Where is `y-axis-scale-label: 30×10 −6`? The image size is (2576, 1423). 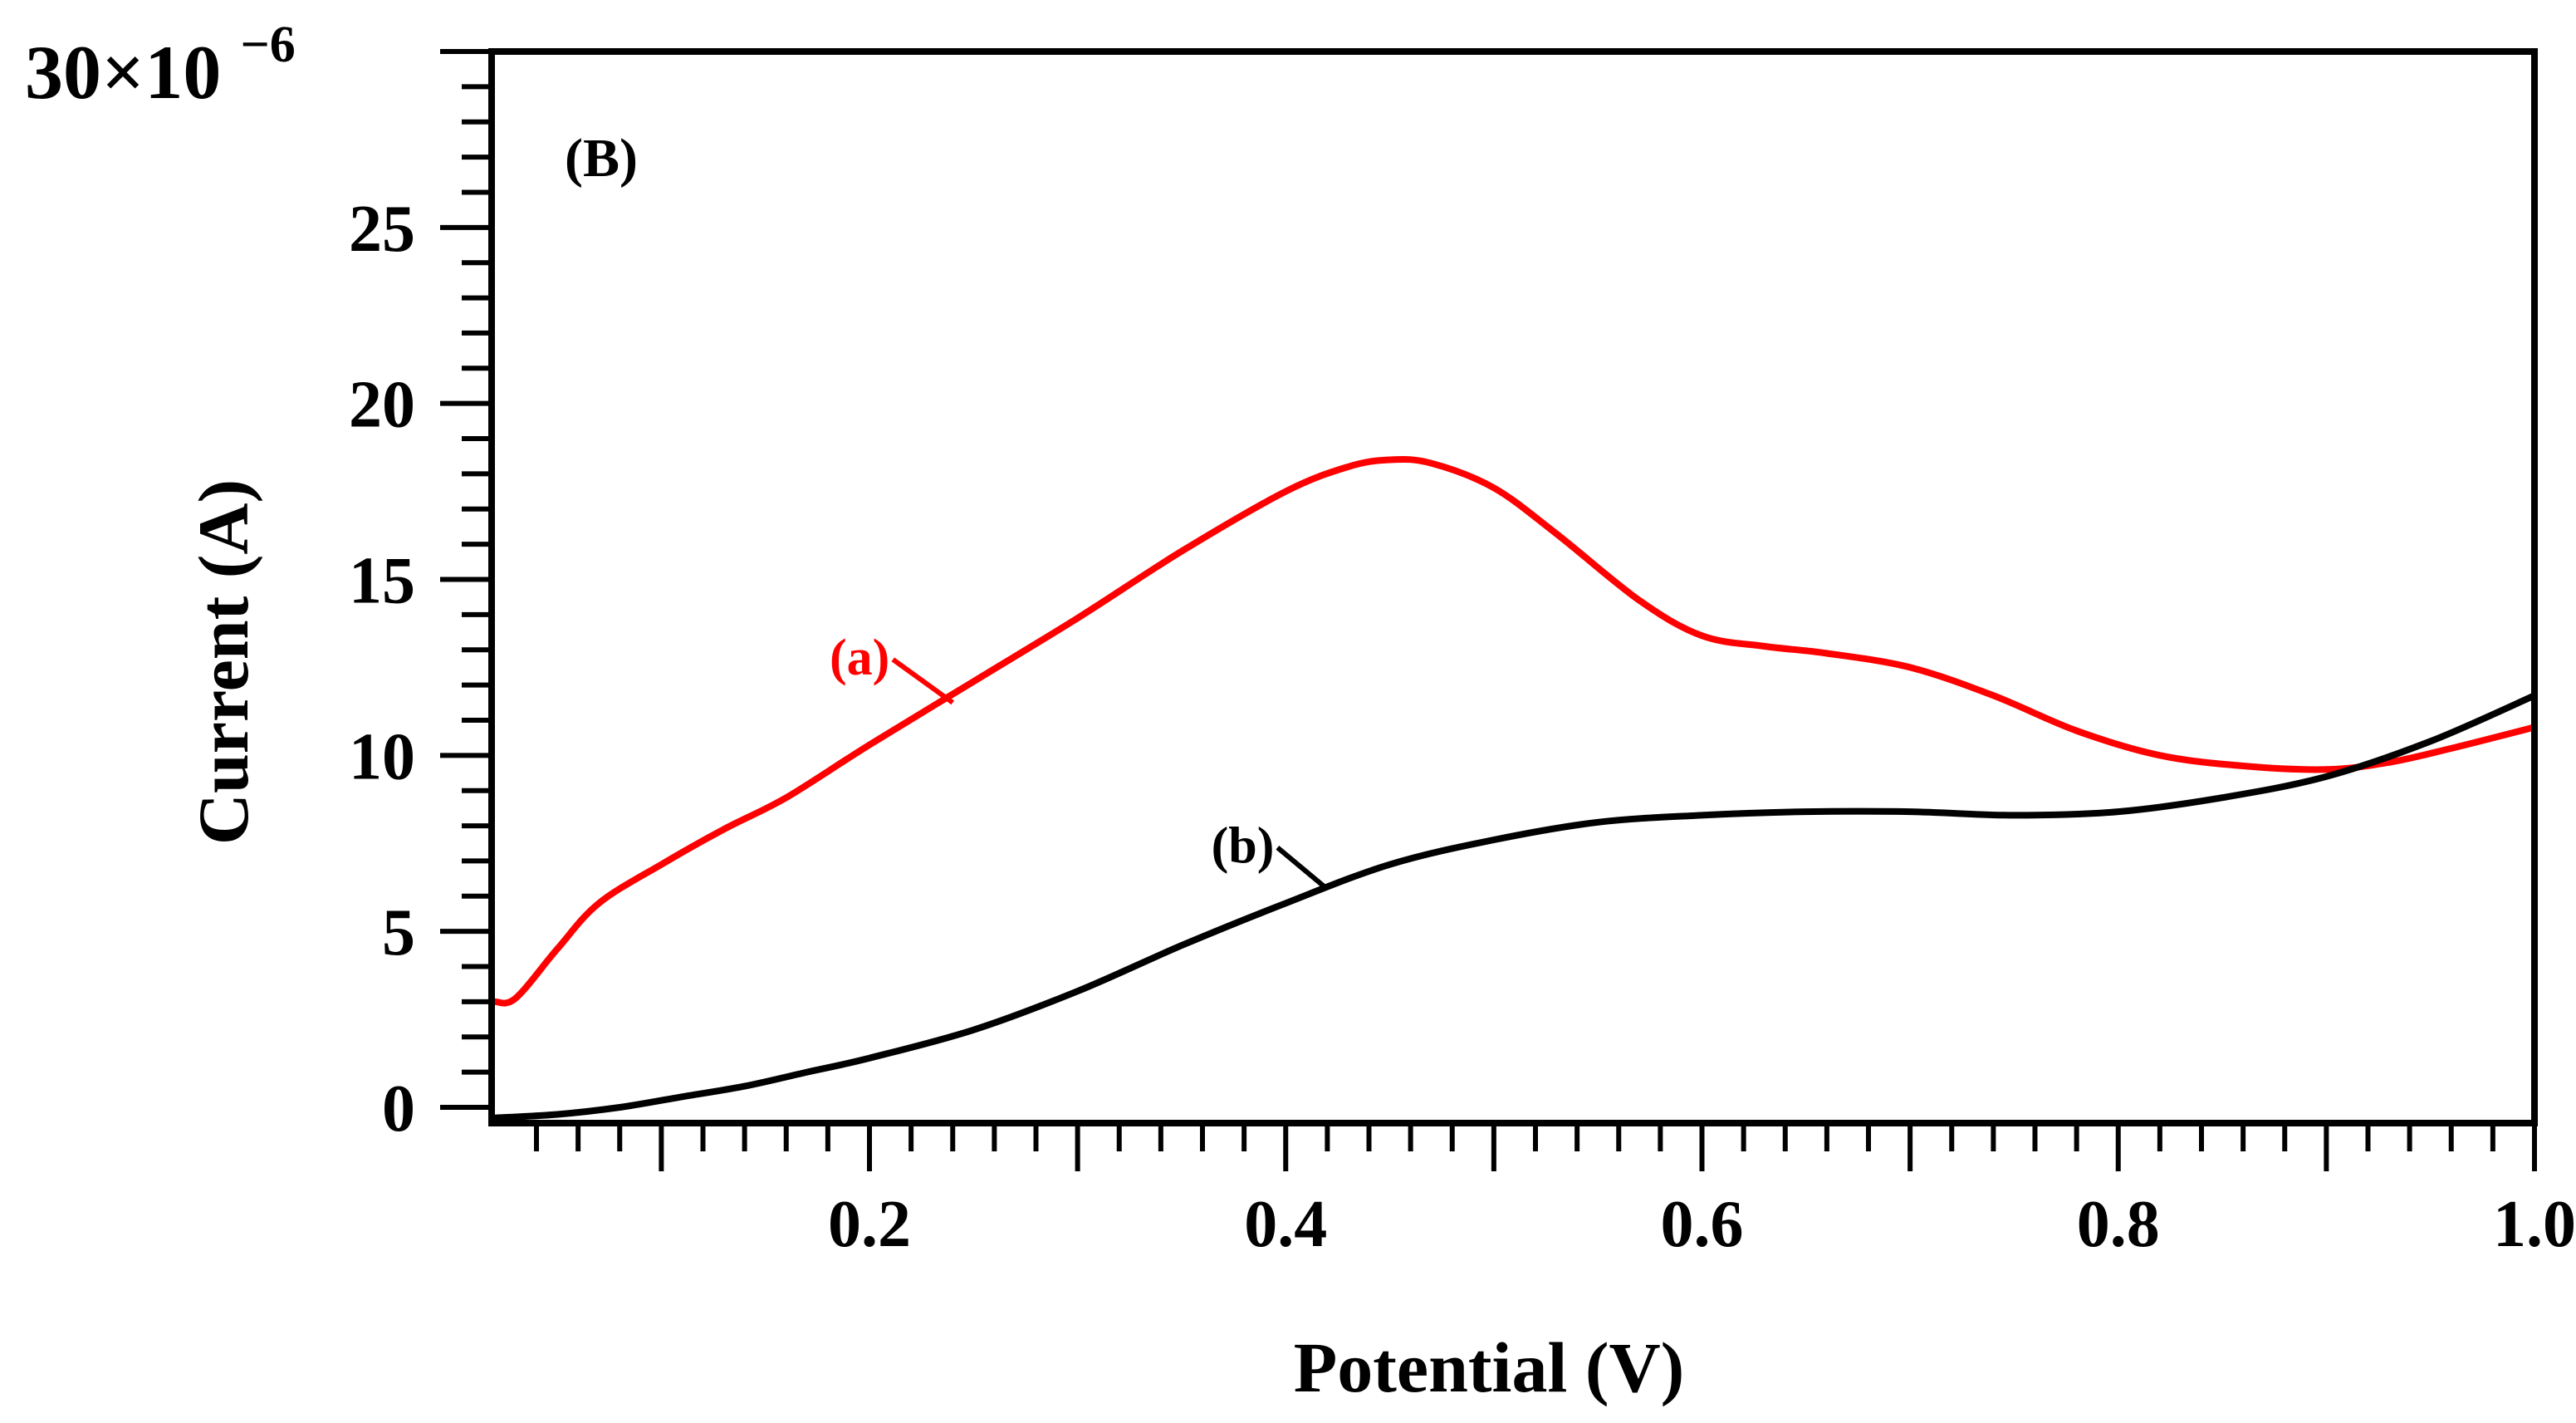 y-axis-scale-label: 30×10 −6 is located at coordinates (160, 66).